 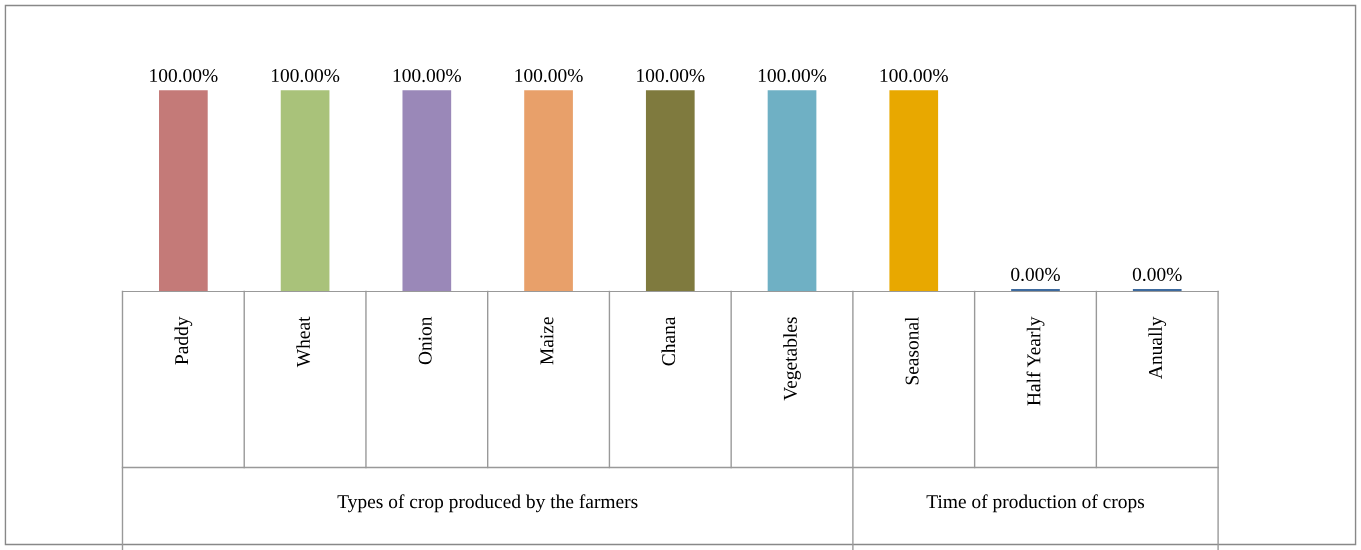 I want to click on x-tick-label: Seasonal, so click(x=911, y=350).